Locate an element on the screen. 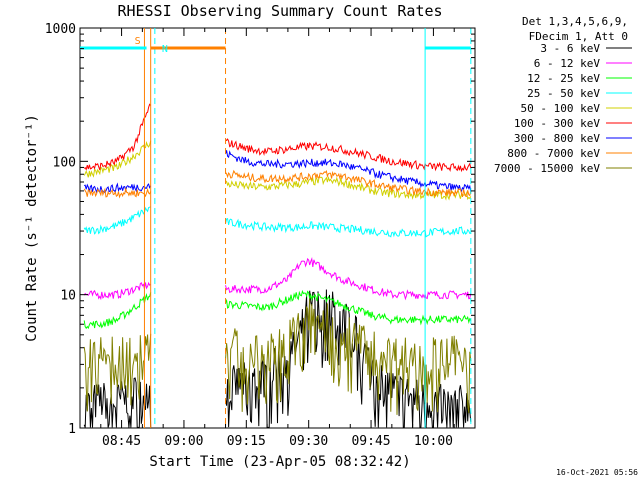 This screenshot has width=640, height=480. y-tick-label: 1 is located at coordinates (72, 429).